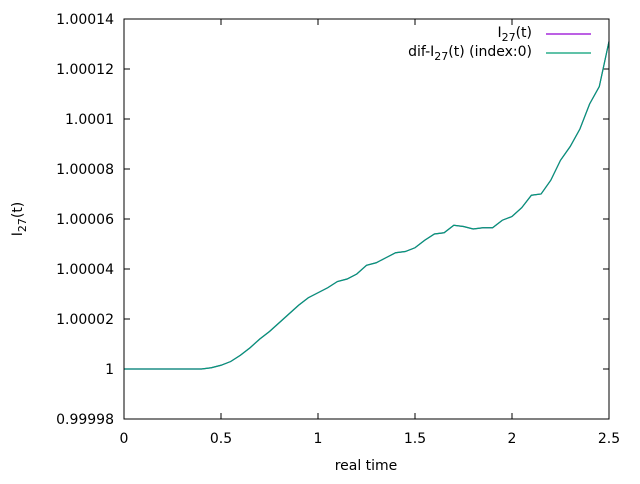 This screenshot has width=640, height=484. I want to click on legend: I27(t) dif-I27(t) (index:0), so click(499, 44).